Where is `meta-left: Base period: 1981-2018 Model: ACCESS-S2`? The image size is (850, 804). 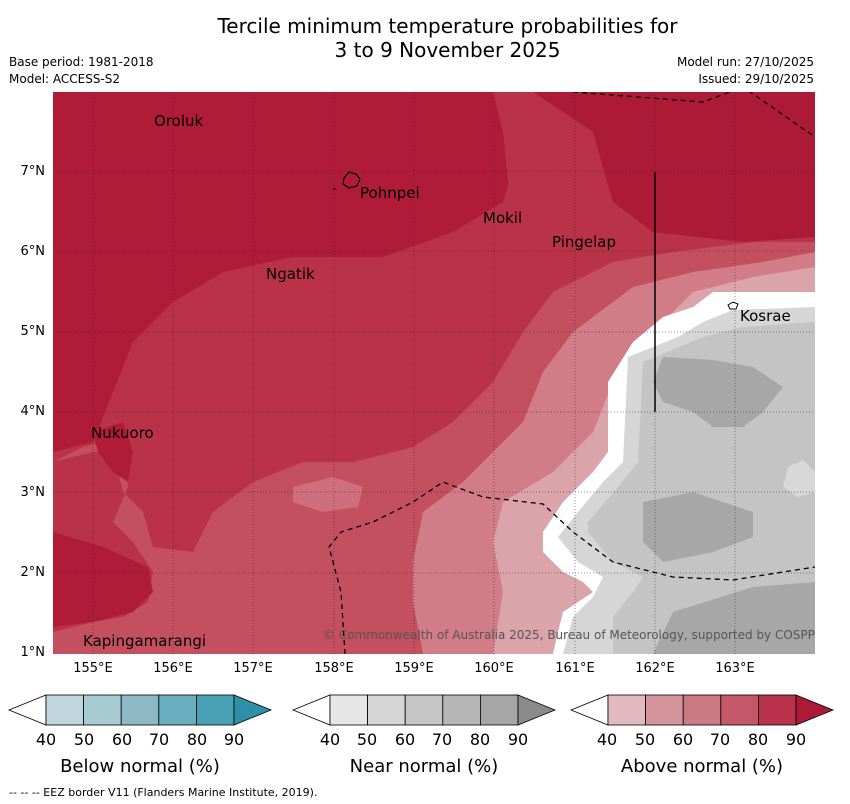 meta-left: Base period: 1981-2018 Model: ACCESS-S2 is located at coordinates (81, 71).